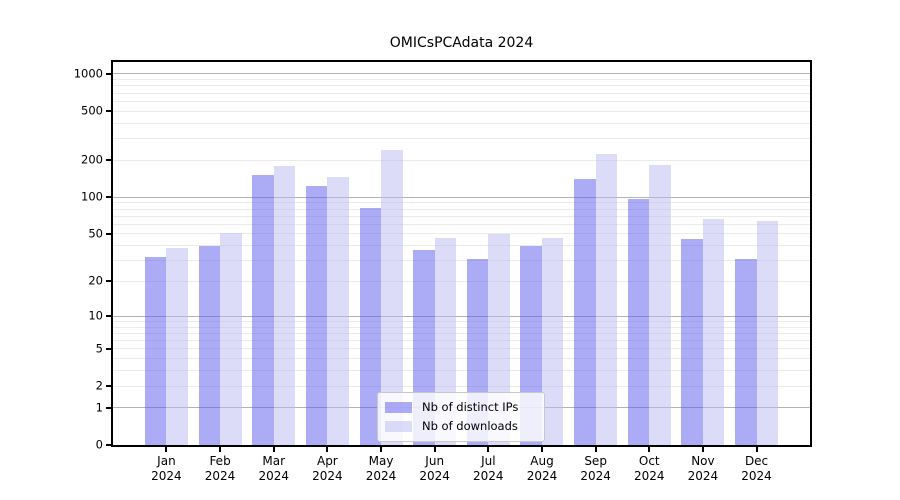  What do you see at coordinates (595, 449) in the screenshot?
I see `x-tick-sep` at bounding box center [595, 449].